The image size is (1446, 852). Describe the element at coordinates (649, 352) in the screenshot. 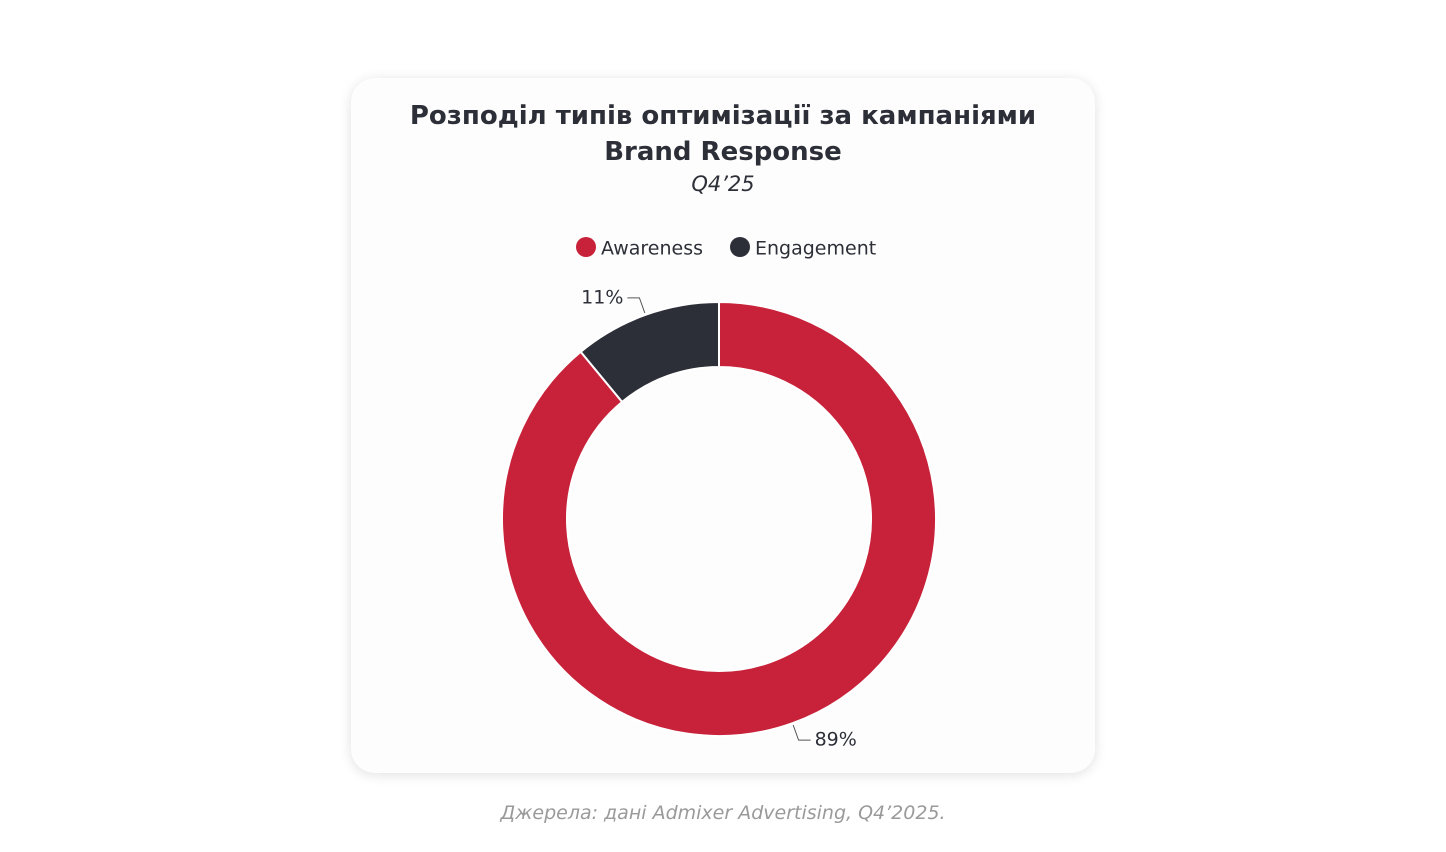

I see `slice` at that location.